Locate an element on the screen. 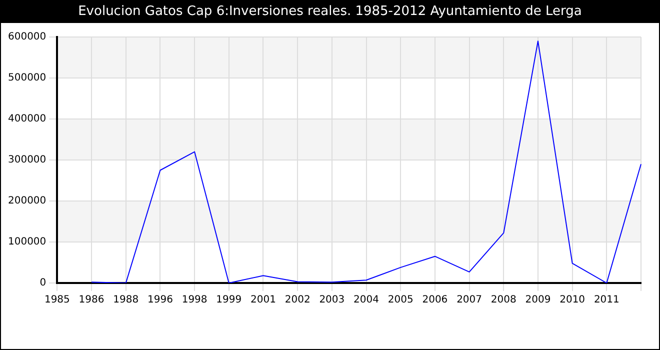  chart-title: Evolucion Gatos Cap 6:Inversiones reales. 1985-2012 Ayuntamiento de Lerga is located at coordinates (330, 12).